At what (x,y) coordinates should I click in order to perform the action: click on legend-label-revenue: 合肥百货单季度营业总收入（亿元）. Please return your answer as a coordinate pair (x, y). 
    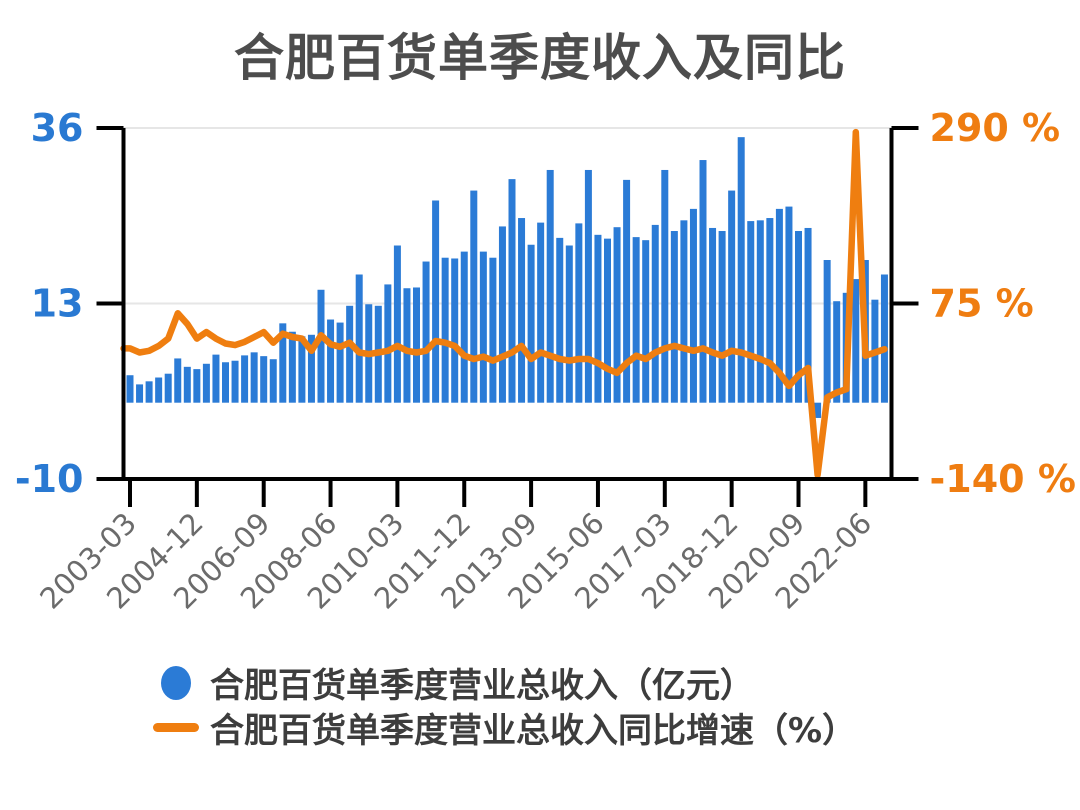
    Looking at the image, I should click on (482, 686).